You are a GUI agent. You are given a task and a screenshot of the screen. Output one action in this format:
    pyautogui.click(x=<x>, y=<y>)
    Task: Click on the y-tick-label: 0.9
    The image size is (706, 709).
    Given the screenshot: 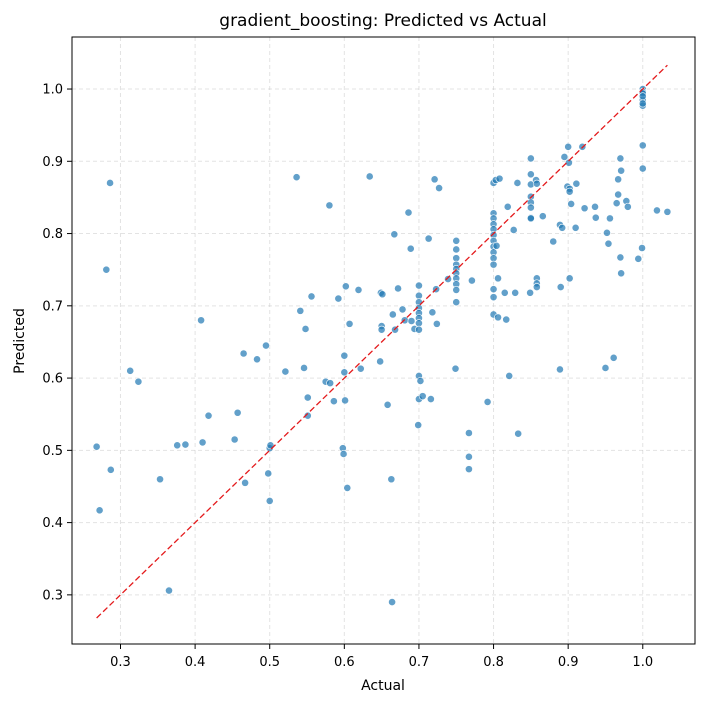 What is the action you would take?
    pyautogui.click(x=52, y=162)
    